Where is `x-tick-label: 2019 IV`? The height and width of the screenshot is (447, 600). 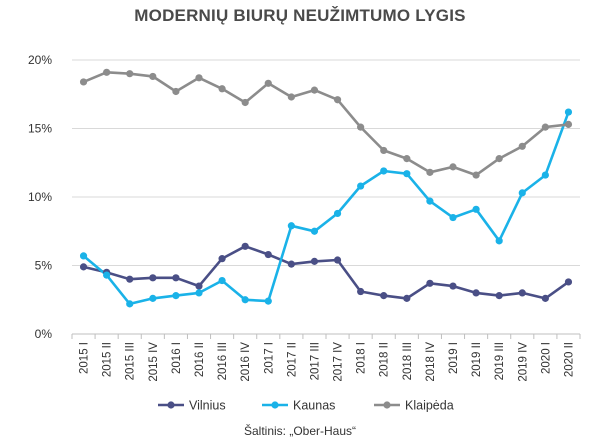
x-tick-label: 2019 IV is located at coordinates (523, 362).